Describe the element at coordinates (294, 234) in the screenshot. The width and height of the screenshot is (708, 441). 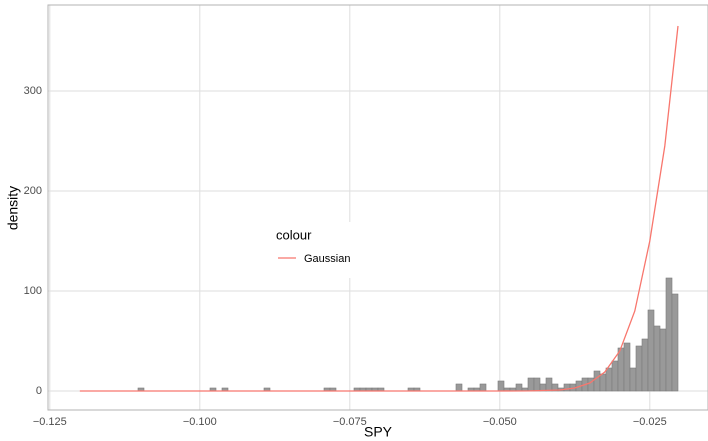
I see `legend-title: colour` at that location.